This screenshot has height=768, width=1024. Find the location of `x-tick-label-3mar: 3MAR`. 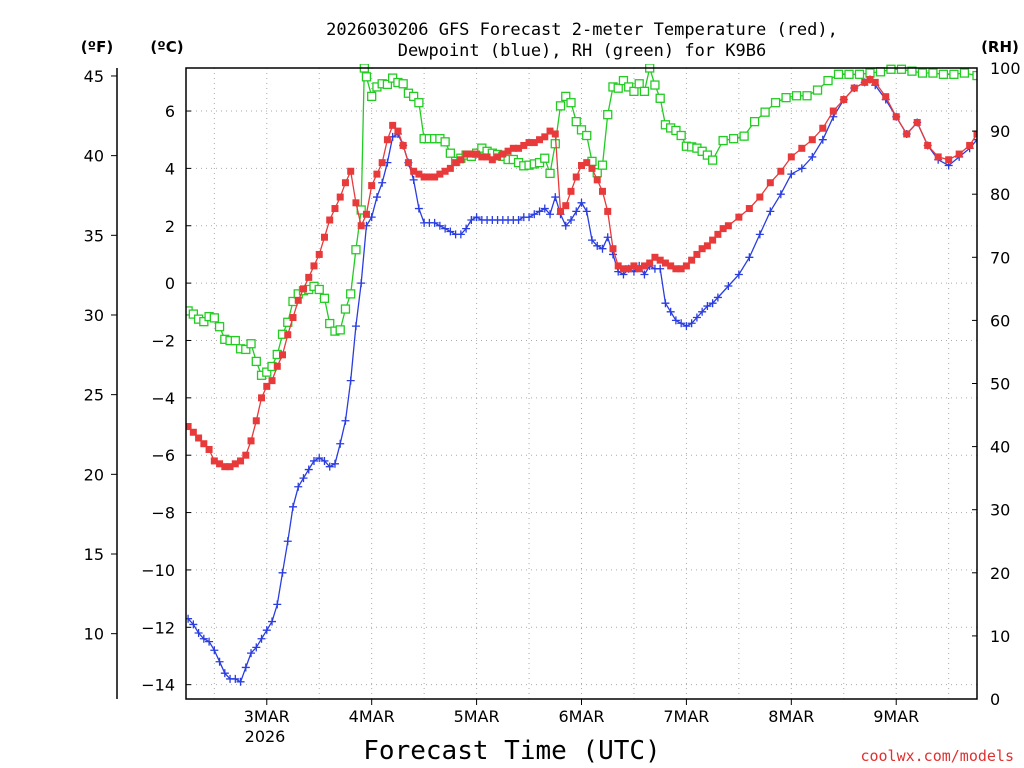

x-tick-label-3mar: 3MAR is located at coordinates (267, 716).